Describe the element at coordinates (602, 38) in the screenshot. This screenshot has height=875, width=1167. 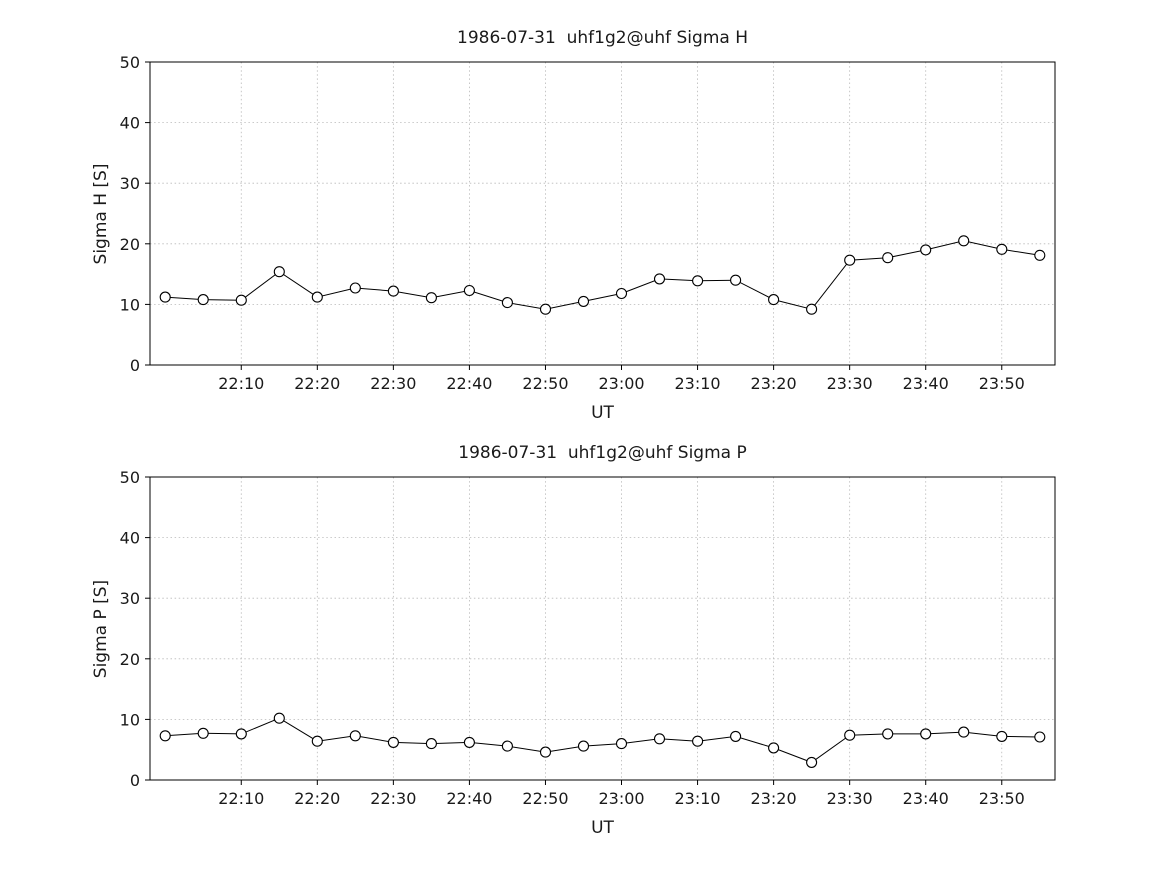
I see `chart-title: 1986-07-31 uhf1g2@uhf Sigma H` at that location.